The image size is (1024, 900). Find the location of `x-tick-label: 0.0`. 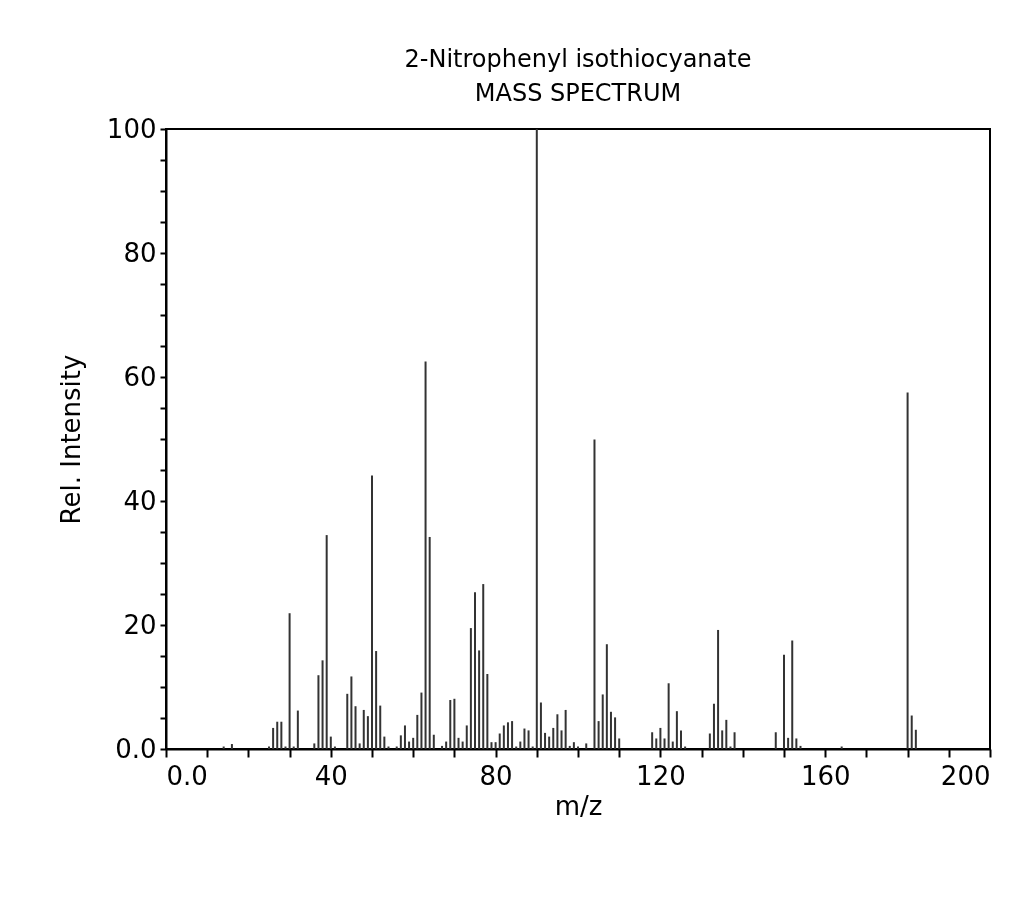

x-tick-label: 0.0 is located at coordinates (187, 775).